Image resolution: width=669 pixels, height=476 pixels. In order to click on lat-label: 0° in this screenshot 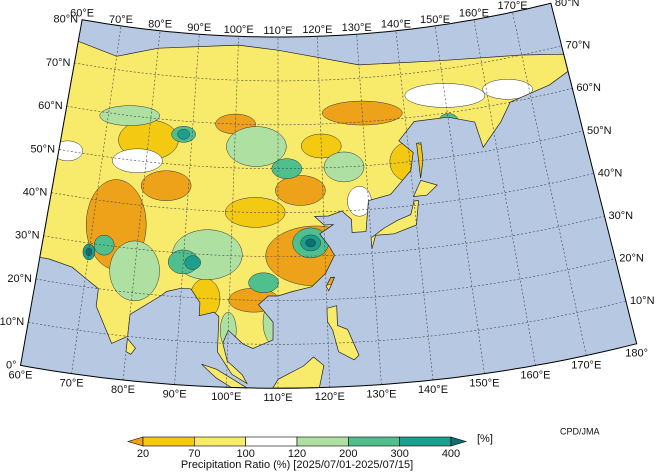, I will do `click(11, 365)`.